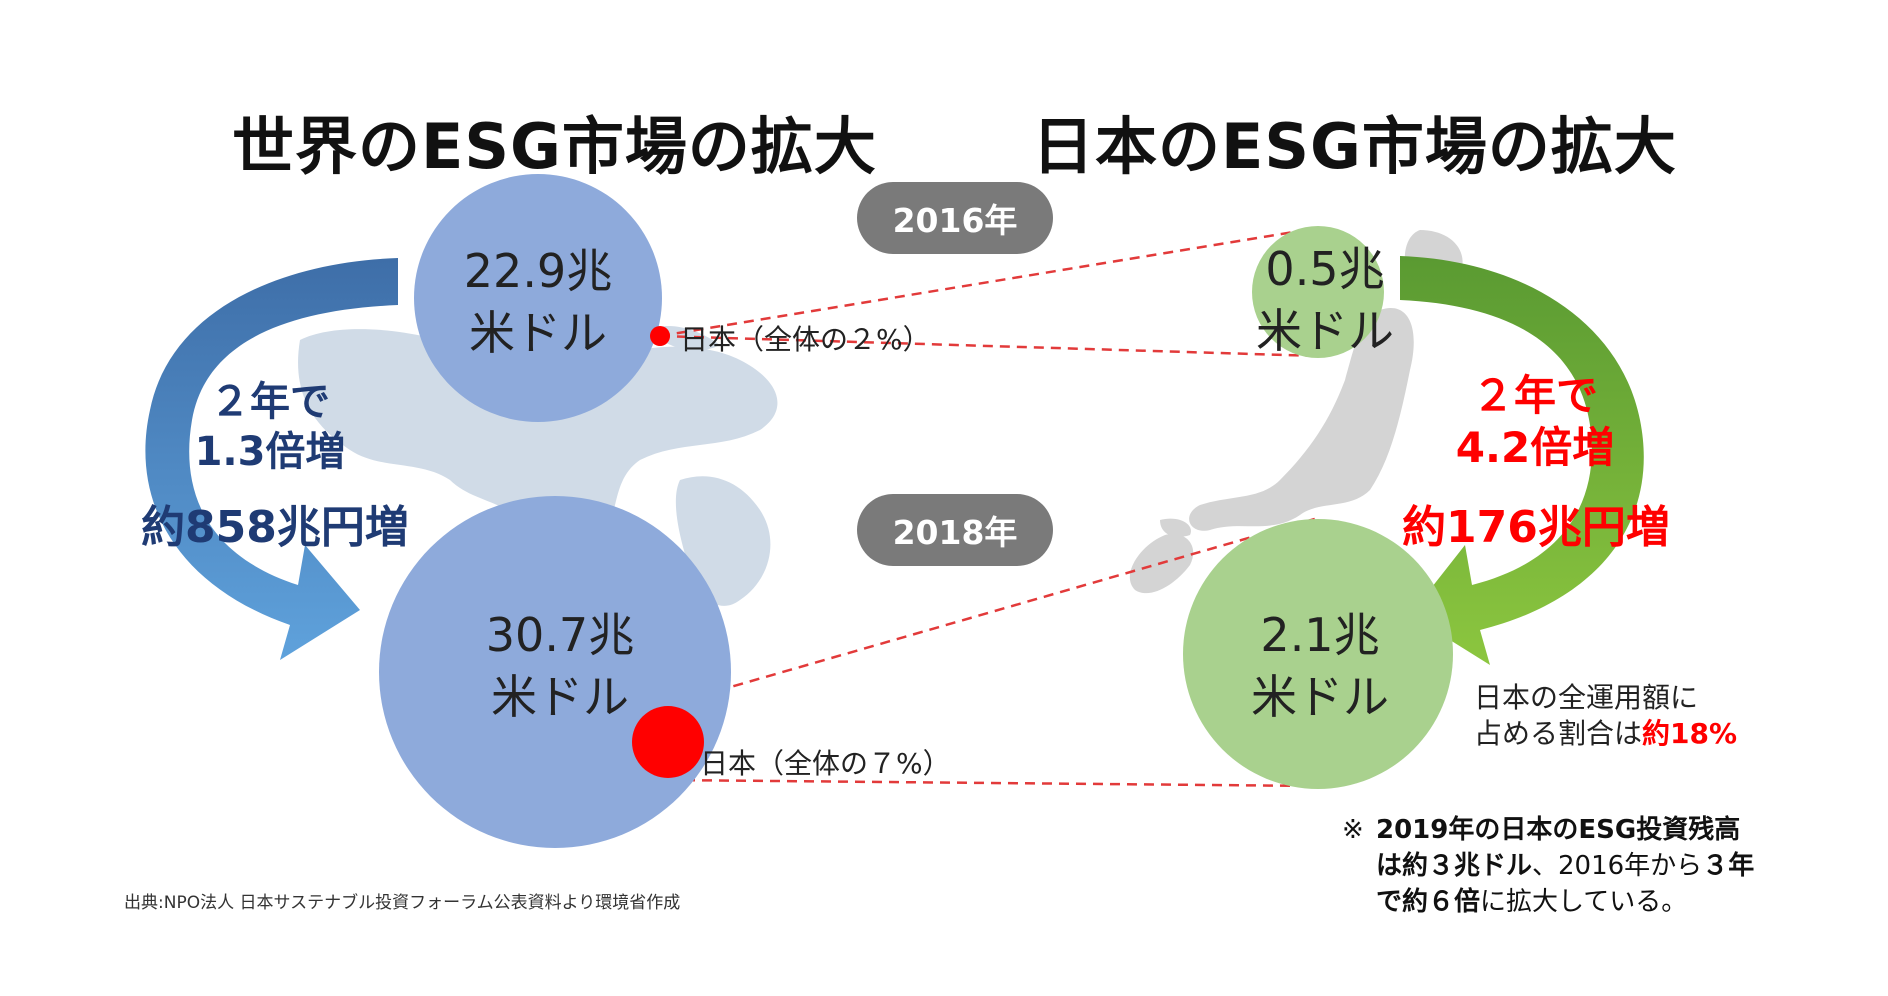 The width and height of the screenshot is (1888, 996). I want to click on footnote-line3-b: に拡大している。, so click(1584, 902).